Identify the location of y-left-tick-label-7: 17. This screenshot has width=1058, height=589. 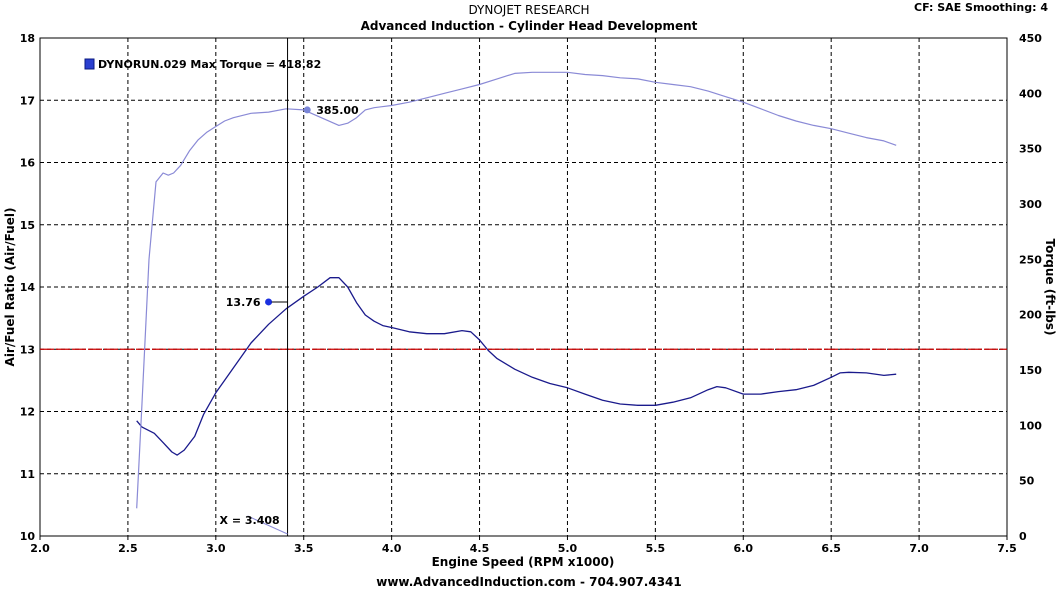
(27, 100).